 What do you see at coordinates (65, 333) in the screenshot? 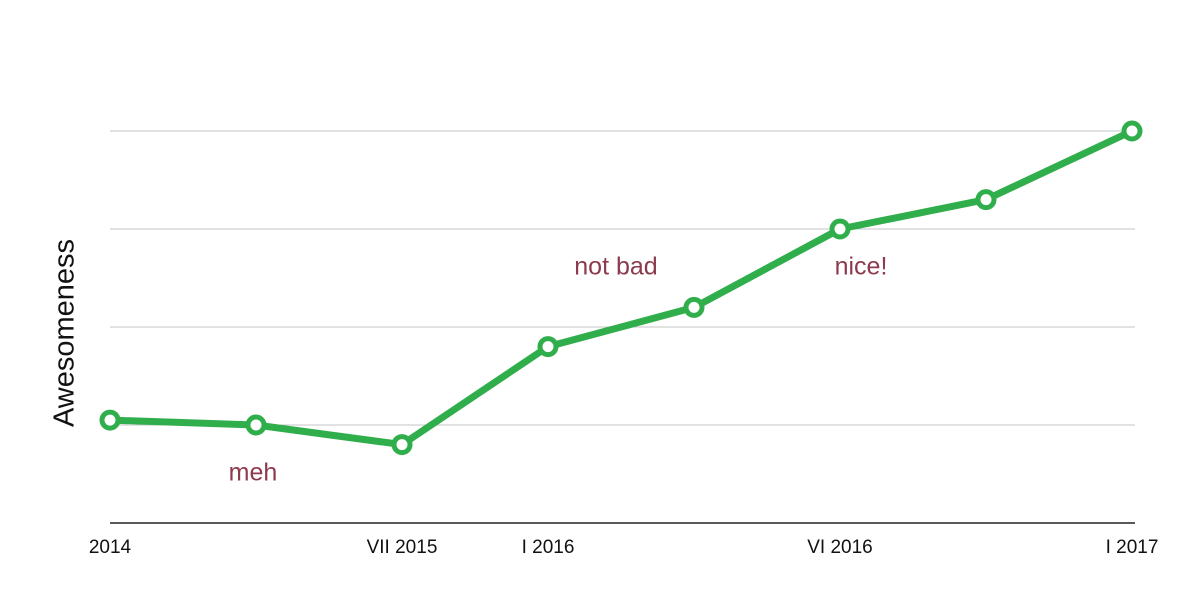
I see `y-axis-label: Awesomeness` at bounding box center [65, 333].